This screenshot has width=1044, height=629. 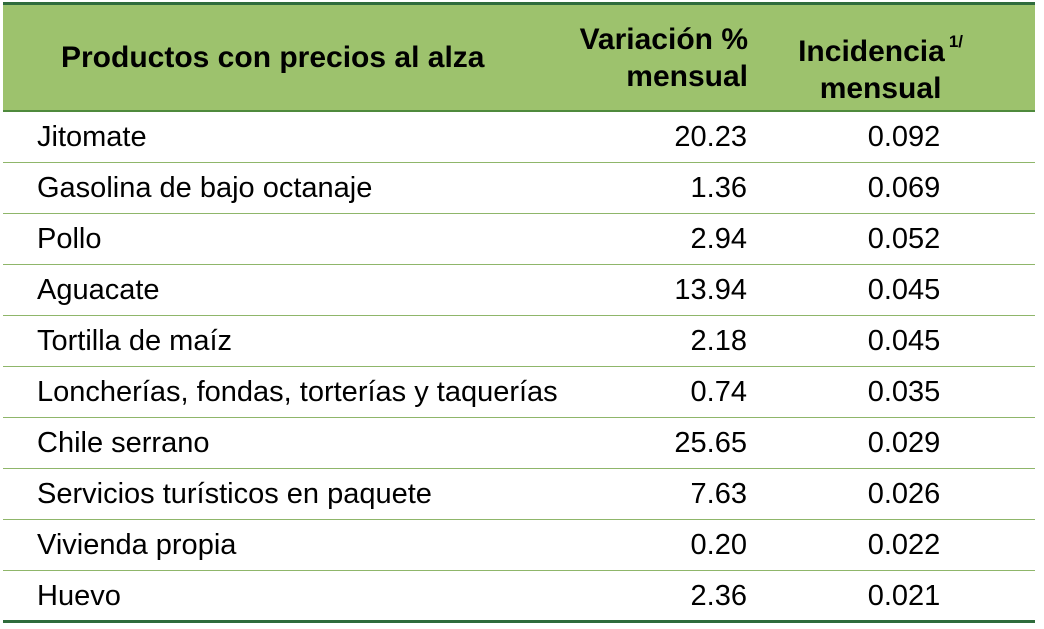 What do you see at coordinates (273, 57) in the screenshot?
I see `header-product: Productos con precios al alza` at bounding box center [273, 57].